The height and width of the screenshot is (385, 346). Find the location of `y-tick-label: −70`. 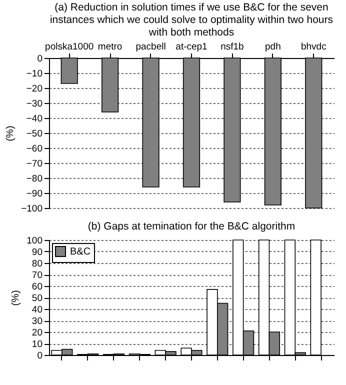

y-tick-label: −70 is located at coordinates (34, 164).